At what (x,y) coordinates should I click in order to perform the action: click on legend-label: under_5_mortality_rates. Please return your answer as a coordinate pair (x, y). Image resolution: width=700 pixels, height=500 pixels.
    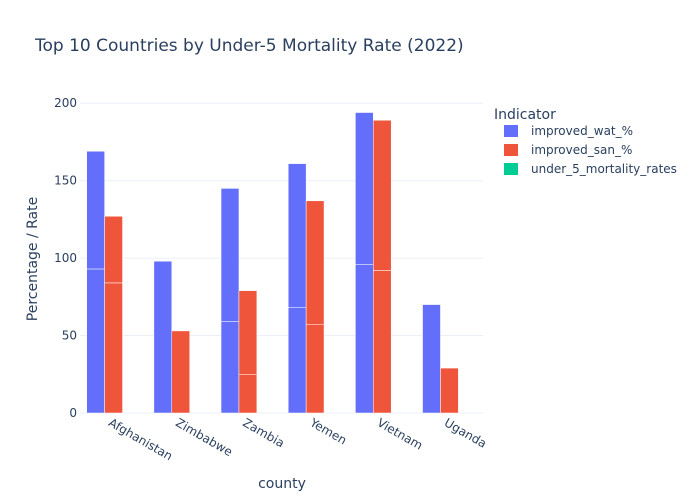
    Looking at the image, I should click on (604, 169).